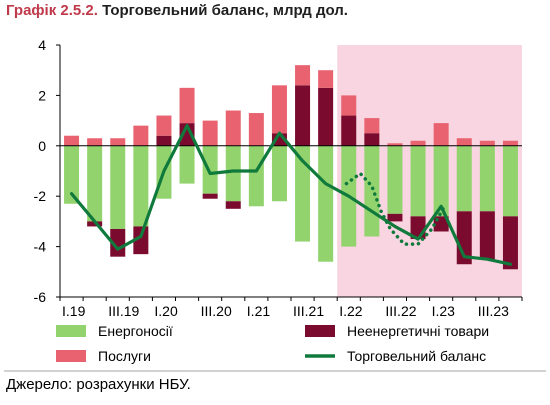  Describe the element at coordinates (166, 311) in the screenshot. I see `x-tick-label: I.20` at that location.